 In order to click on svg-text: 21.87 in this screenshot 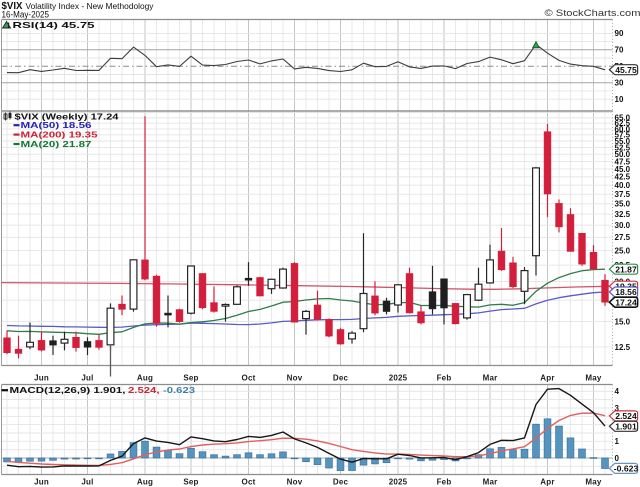, I will do `click(626, 269)`.